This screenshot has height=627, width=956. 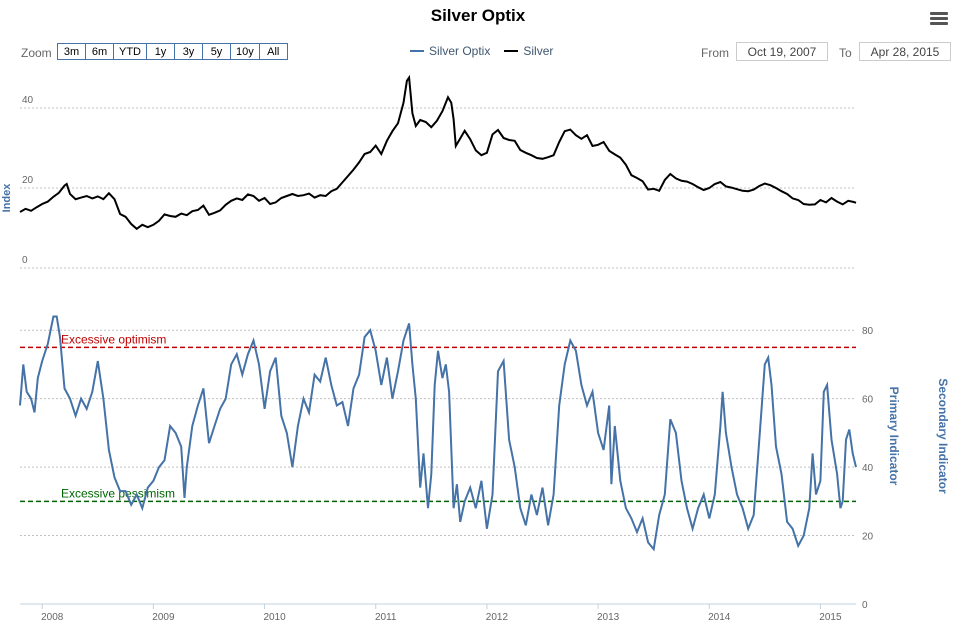 I want to click on menu-icon, so click(x=939, y=19).